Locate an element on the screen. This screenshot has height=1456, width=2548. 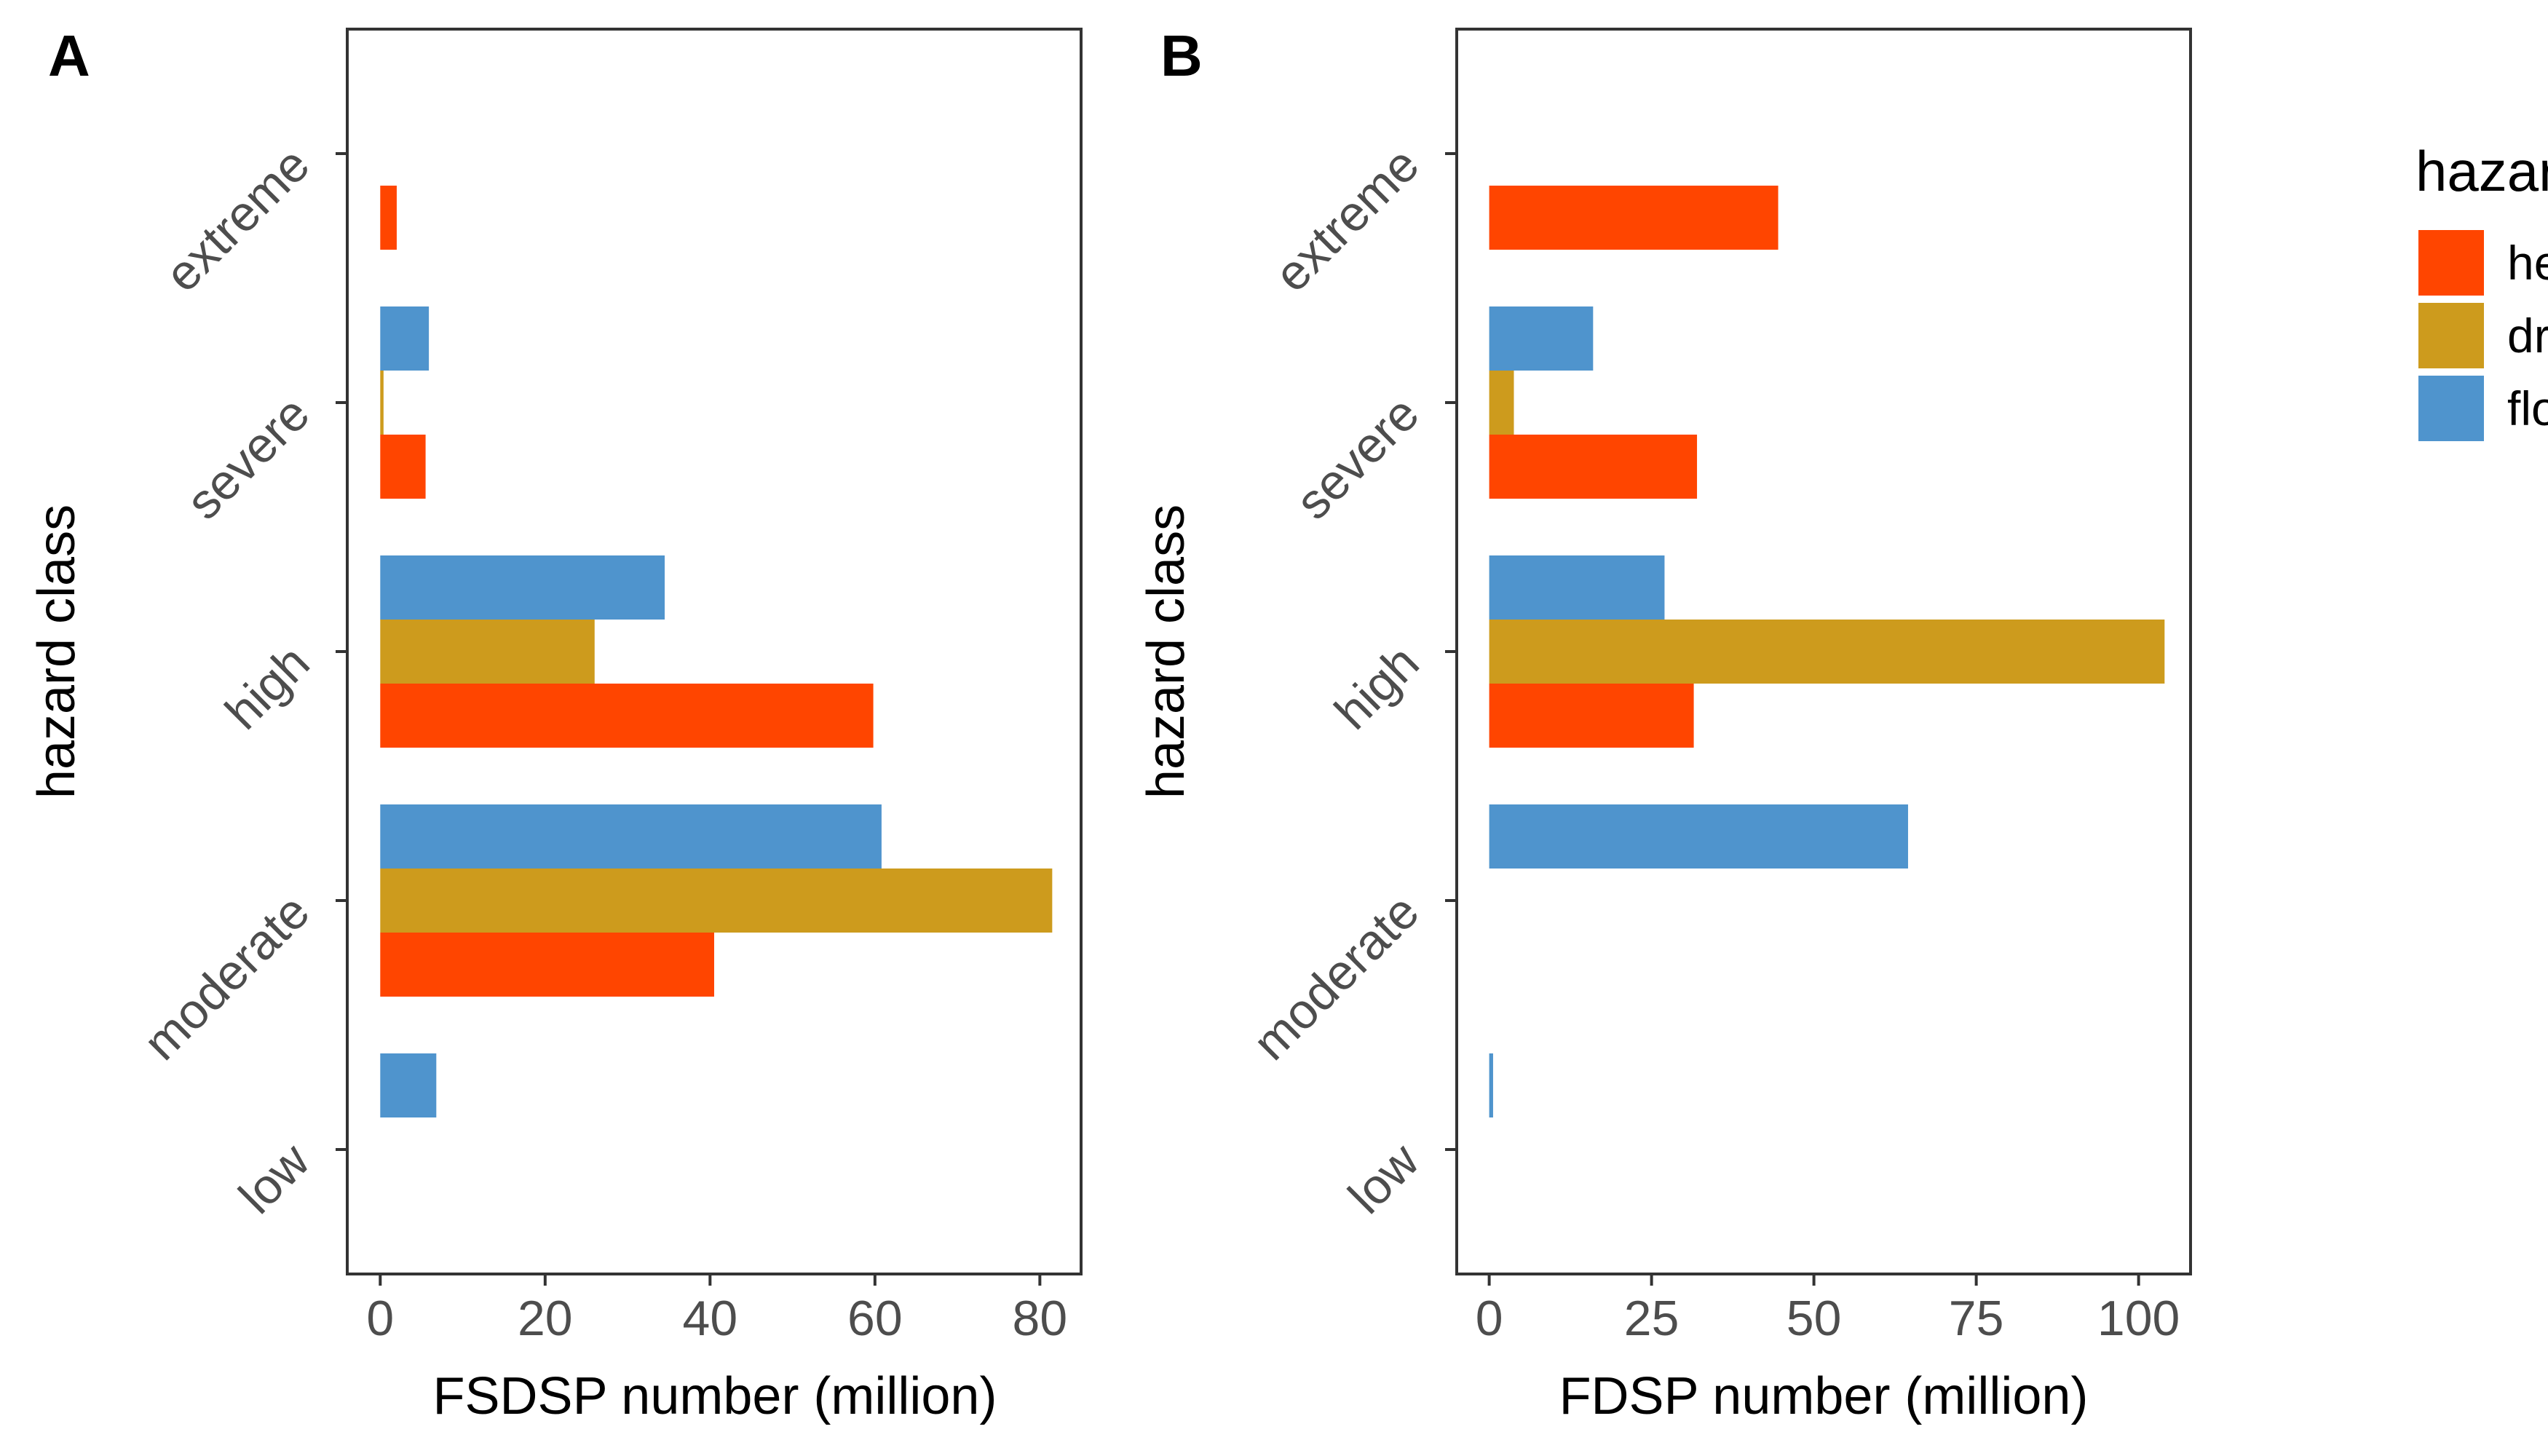
panel-b-bar-heatwave-severe is located at coordinates (1593, 467).